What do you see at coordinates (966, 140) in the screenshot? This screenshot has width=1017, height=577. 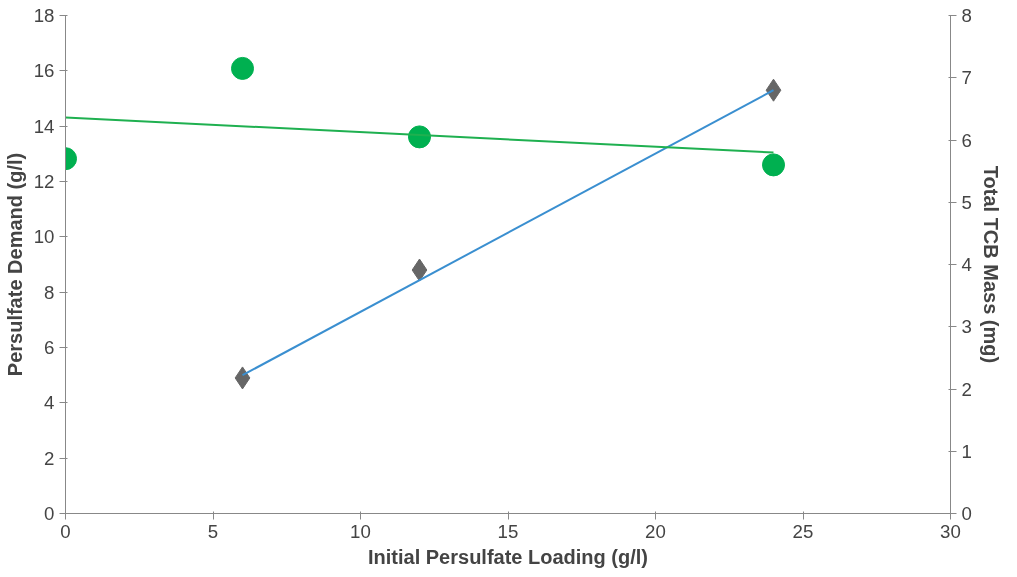 I see `y2-tick-label: 6` at bounding box center [966, 140].